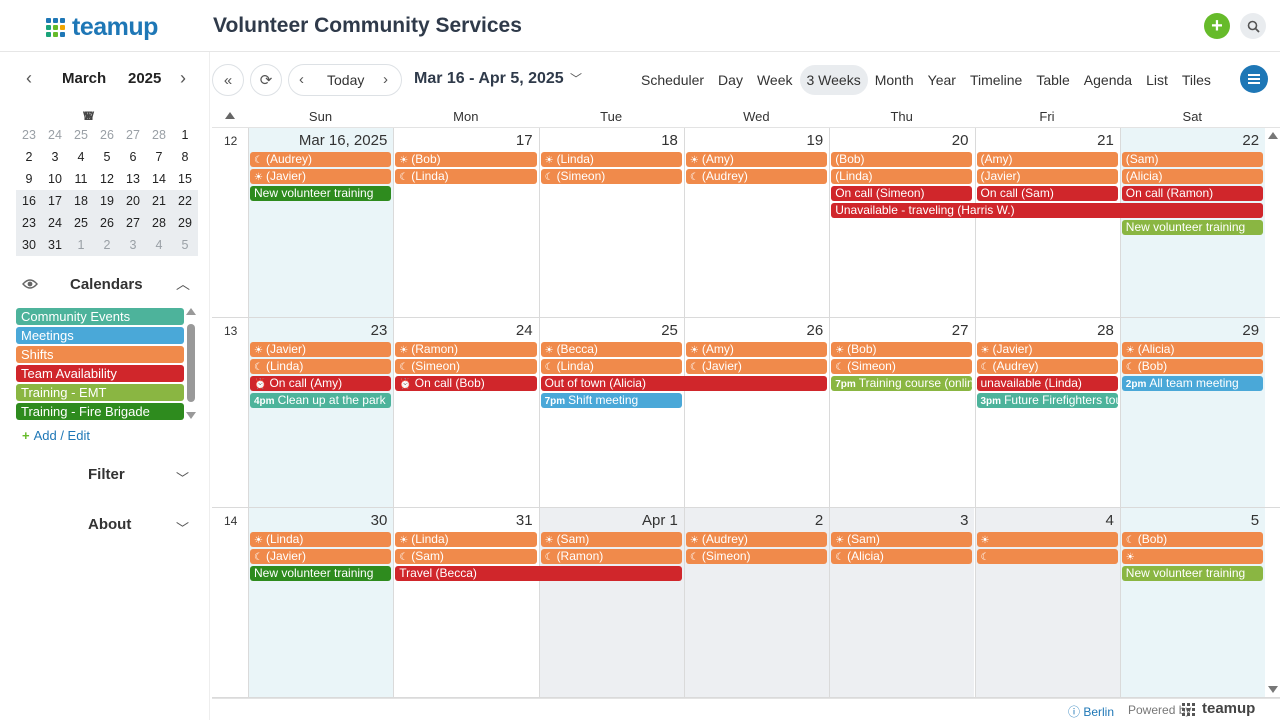 The height and width of the screenshot is (720, 1280). Describe the element at coordinates (230, 115) in the screenshot. I see `scroll-up-icon` at that location.